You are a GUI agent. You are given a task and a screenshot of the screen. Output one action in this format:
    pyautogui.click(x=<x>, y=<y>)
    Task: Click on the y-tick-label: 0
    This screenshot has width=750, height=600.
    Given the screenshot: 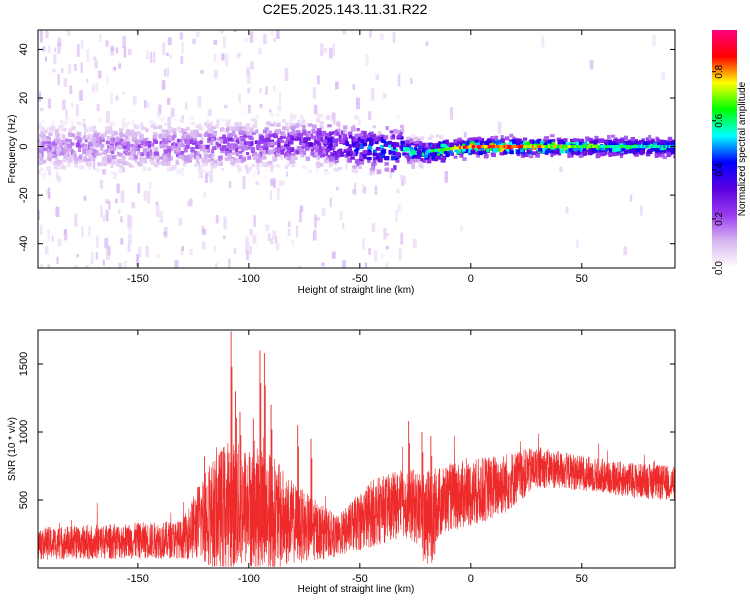 What is the action you would take?
    pyautogui.click(x=24, y=147)
    